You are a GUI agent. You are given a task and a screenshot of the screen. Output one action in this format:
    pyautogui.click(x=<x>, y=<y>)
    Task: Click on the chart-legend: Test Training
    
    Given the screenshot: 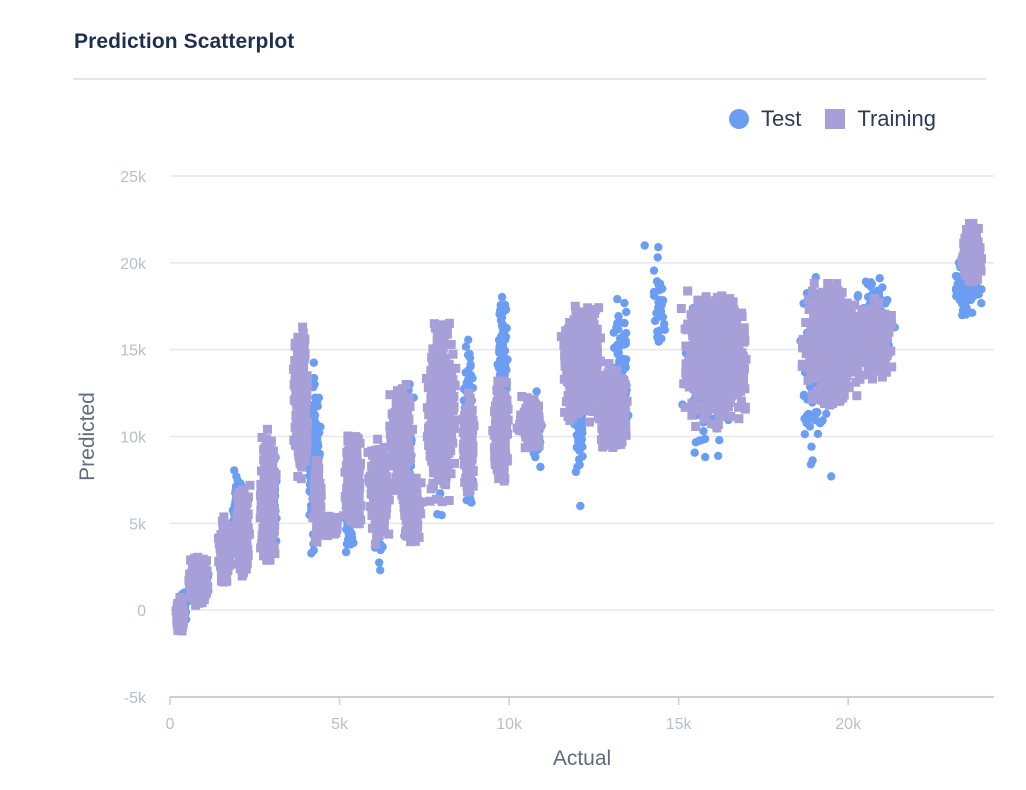 What is the action you would take?
    pyautogui.click(x=820, y=119)
    